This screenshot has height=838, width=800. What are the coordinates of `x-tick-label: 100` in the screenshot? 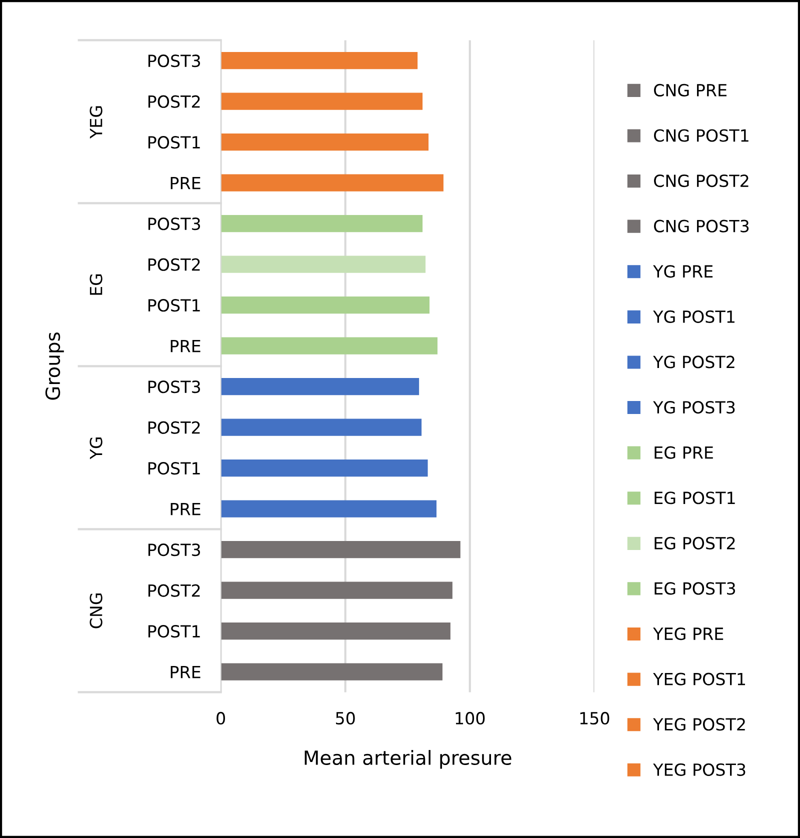 It's located at (470, 718).